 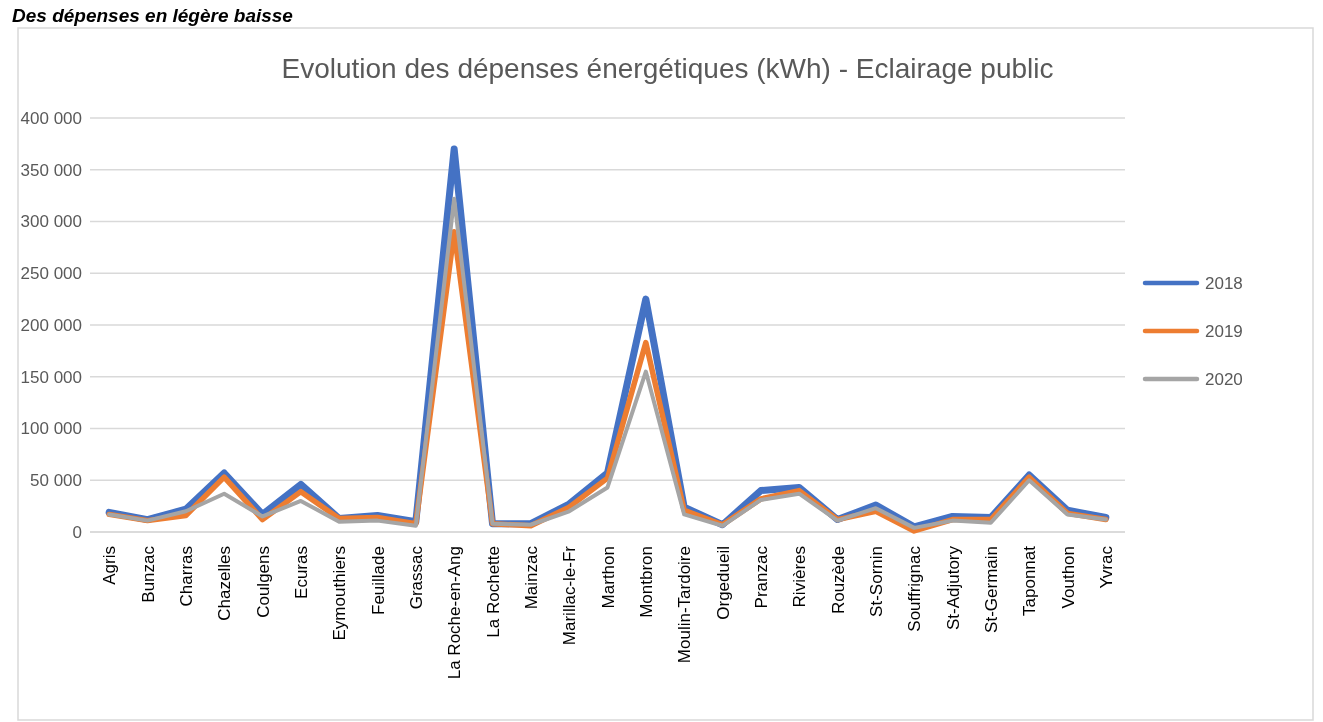 I want to click on x-tick-label: Coulgens, so click(x=263, y=582).